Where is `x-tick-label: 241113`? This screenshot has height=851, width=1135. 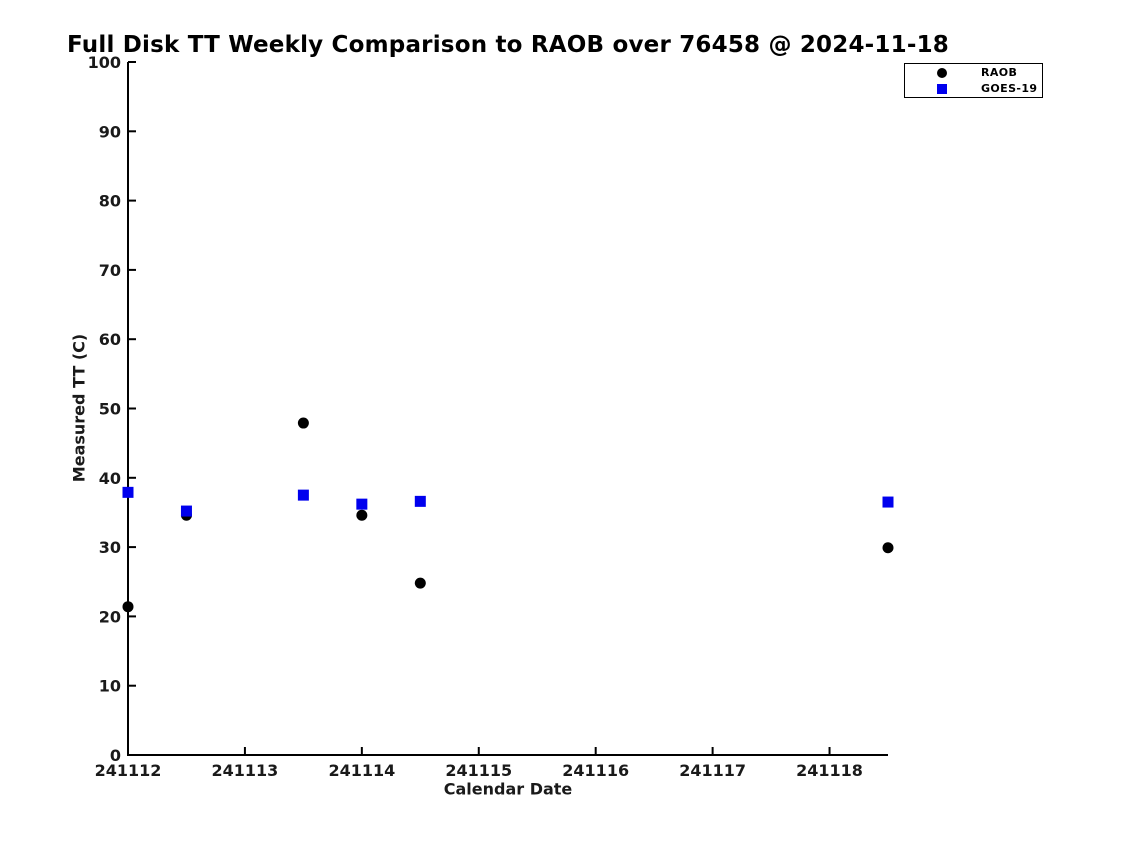 x-tick-label: 241113 is located at coordinates (245, 770).